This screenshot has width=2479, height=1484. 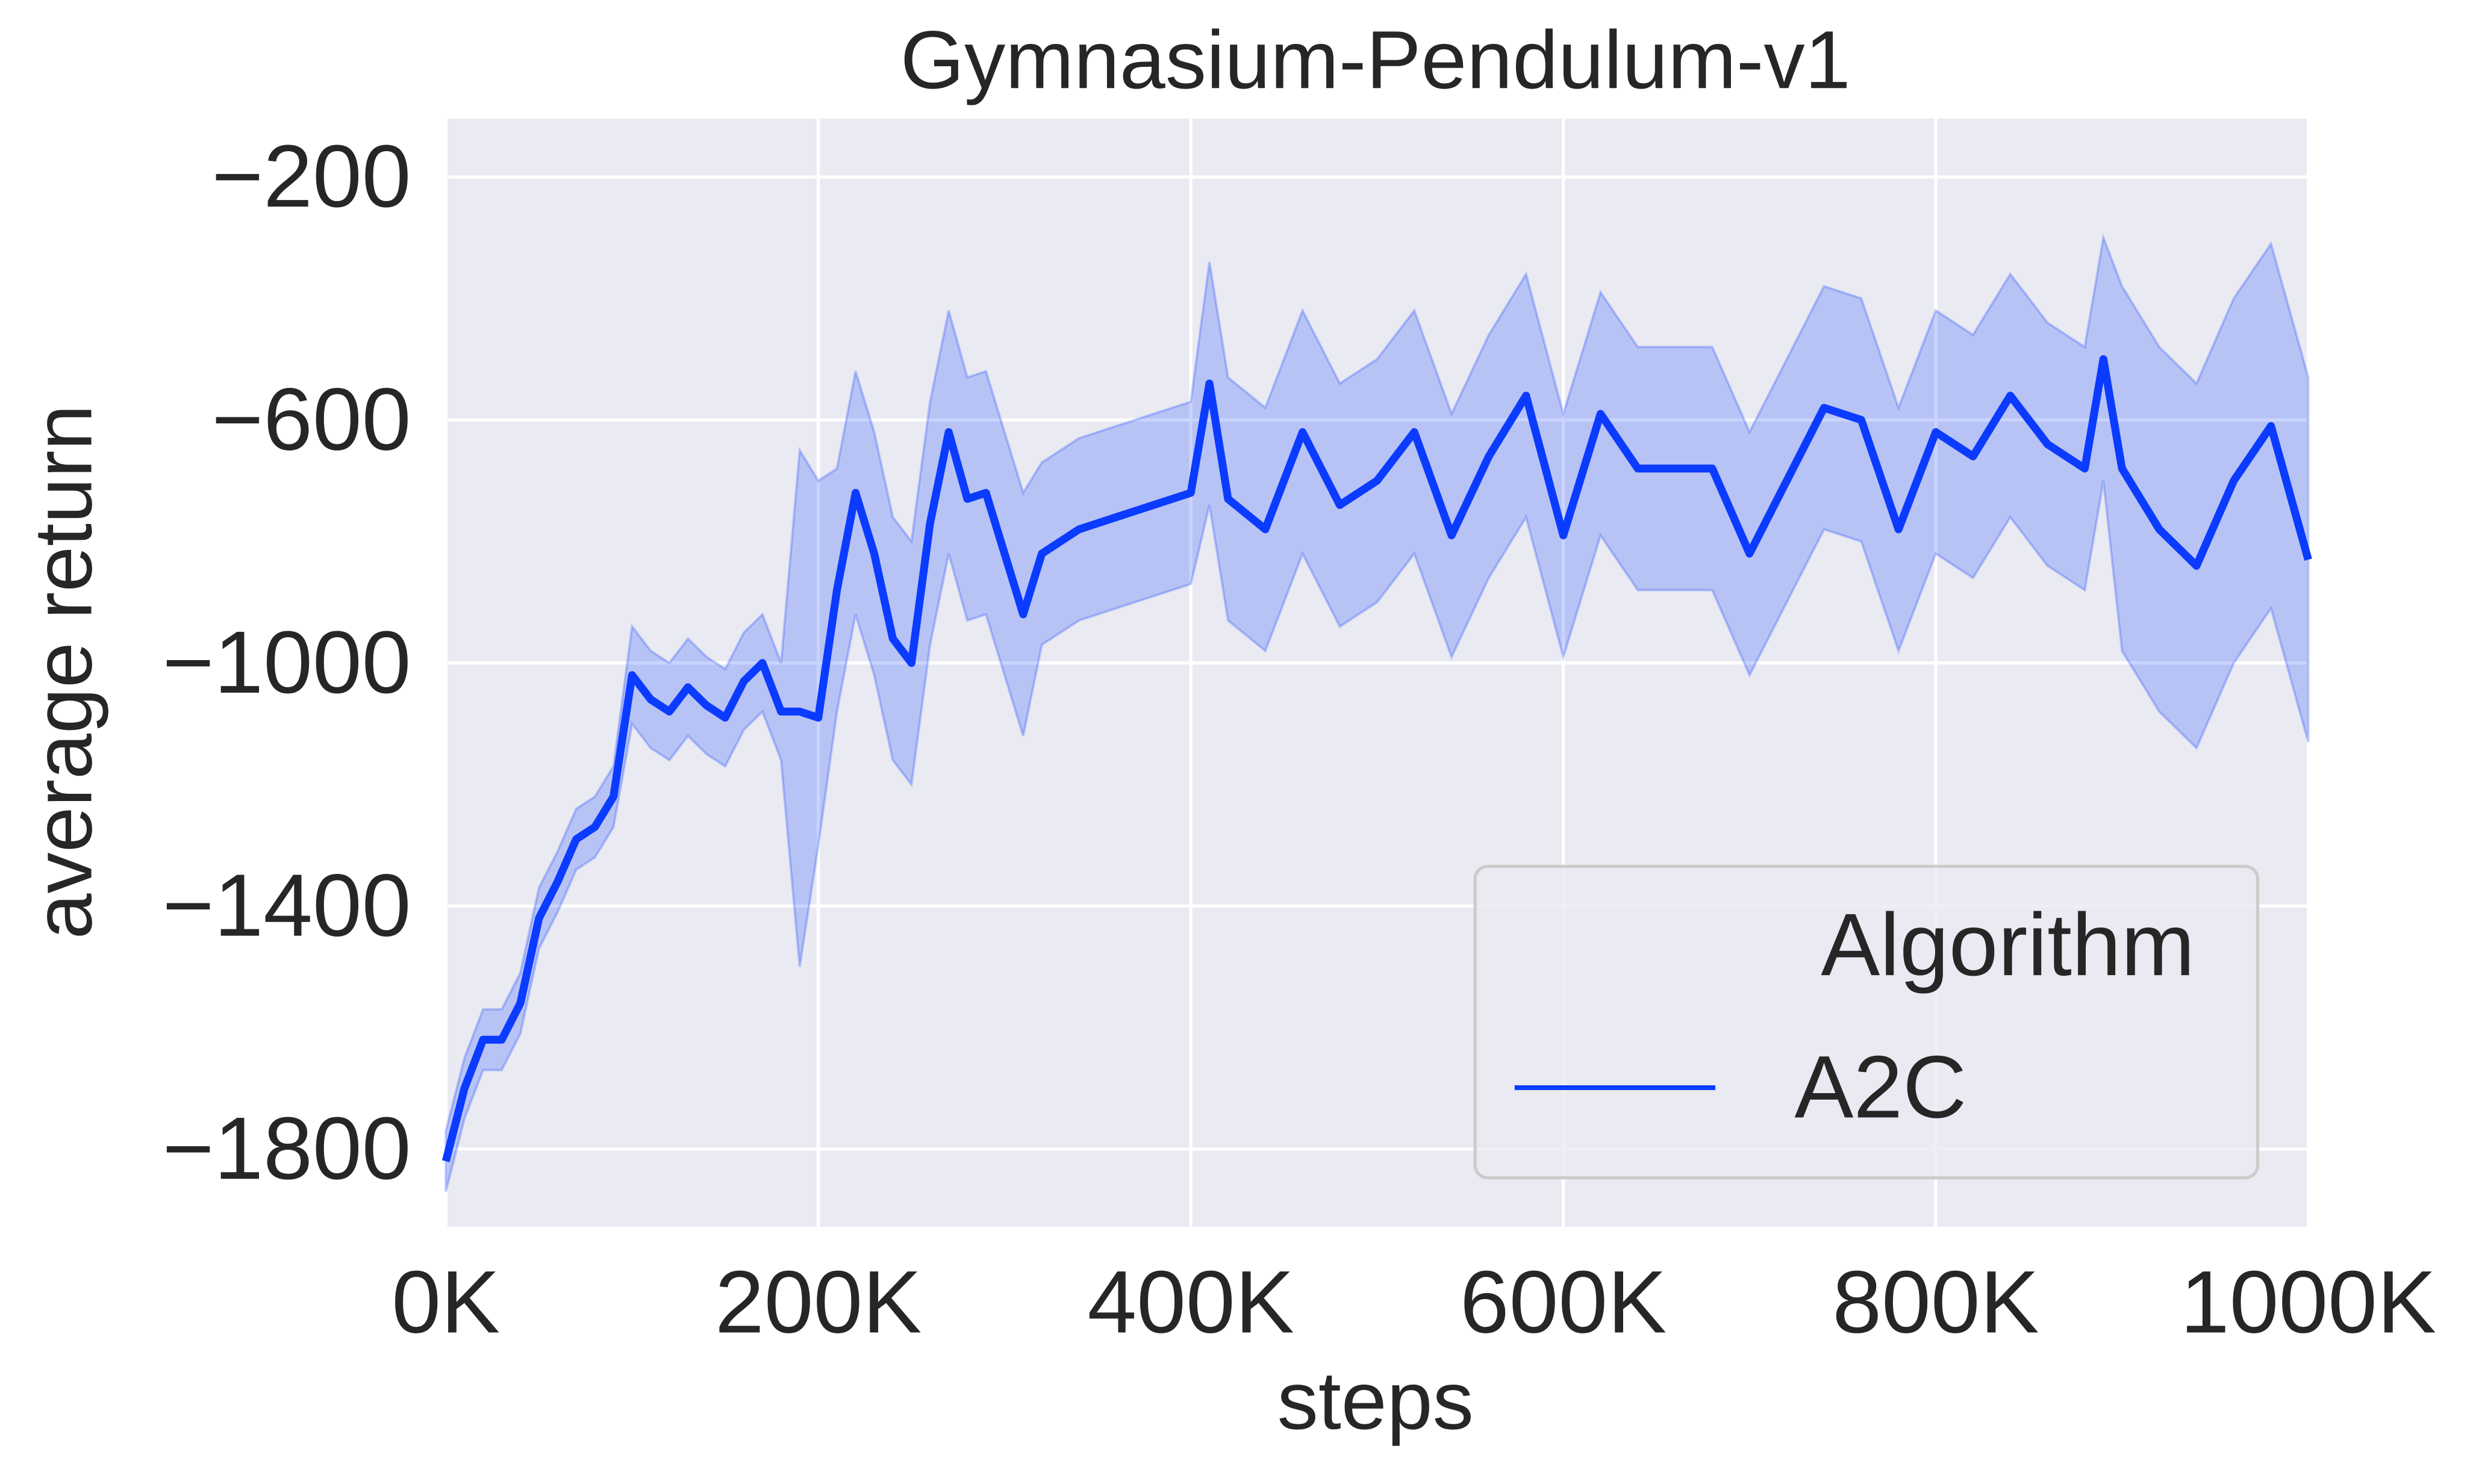 I want to click on legend: Algorithm A2C, so click(x=1866, y=1022).